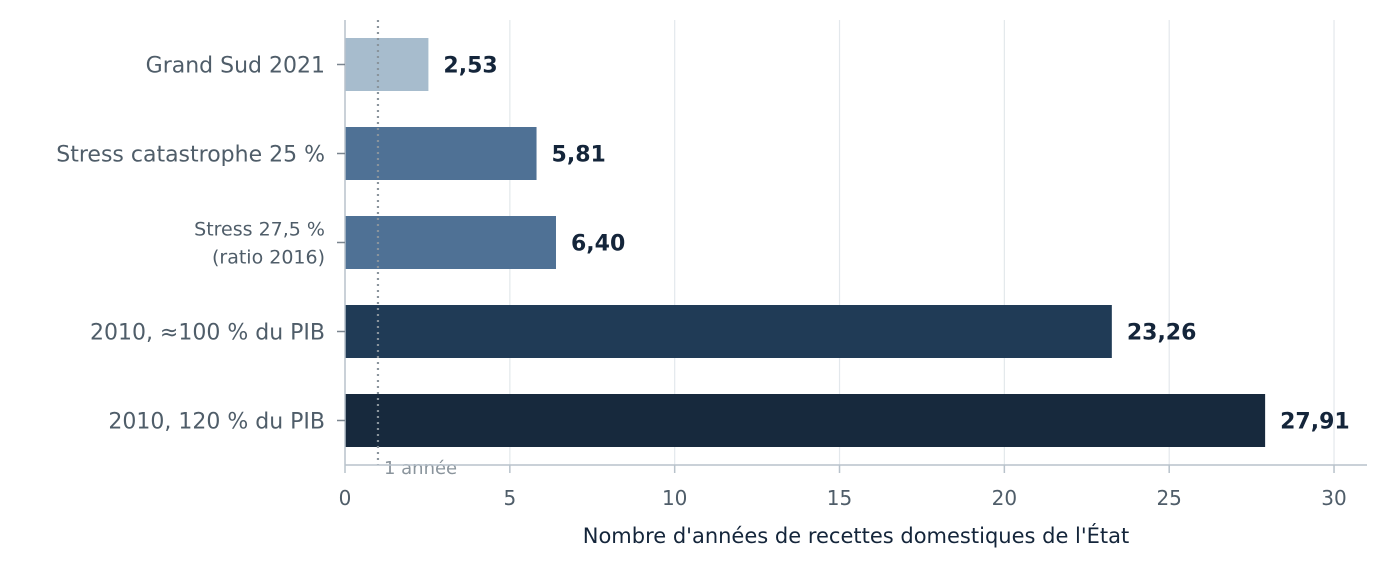 The image size is (1388, 569). What do you see at coordinates (1168, 498) in the screenshot?
I see `x-tick-label: 25` at bounding box center [1168, 498].